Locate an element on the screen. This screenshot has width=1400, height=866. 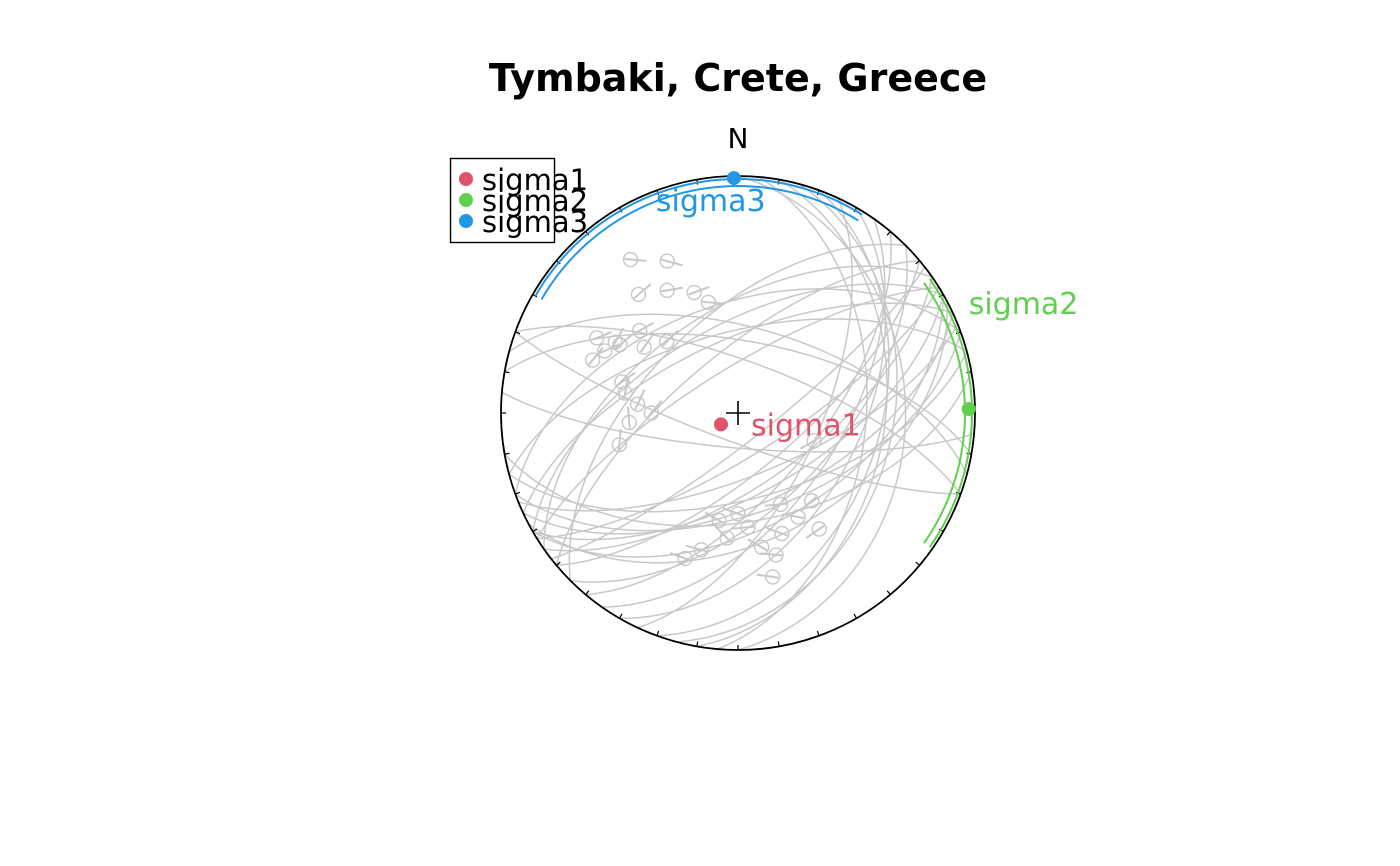
legend-label-sigma2: sigma2 is located at coordinates (535, 201).